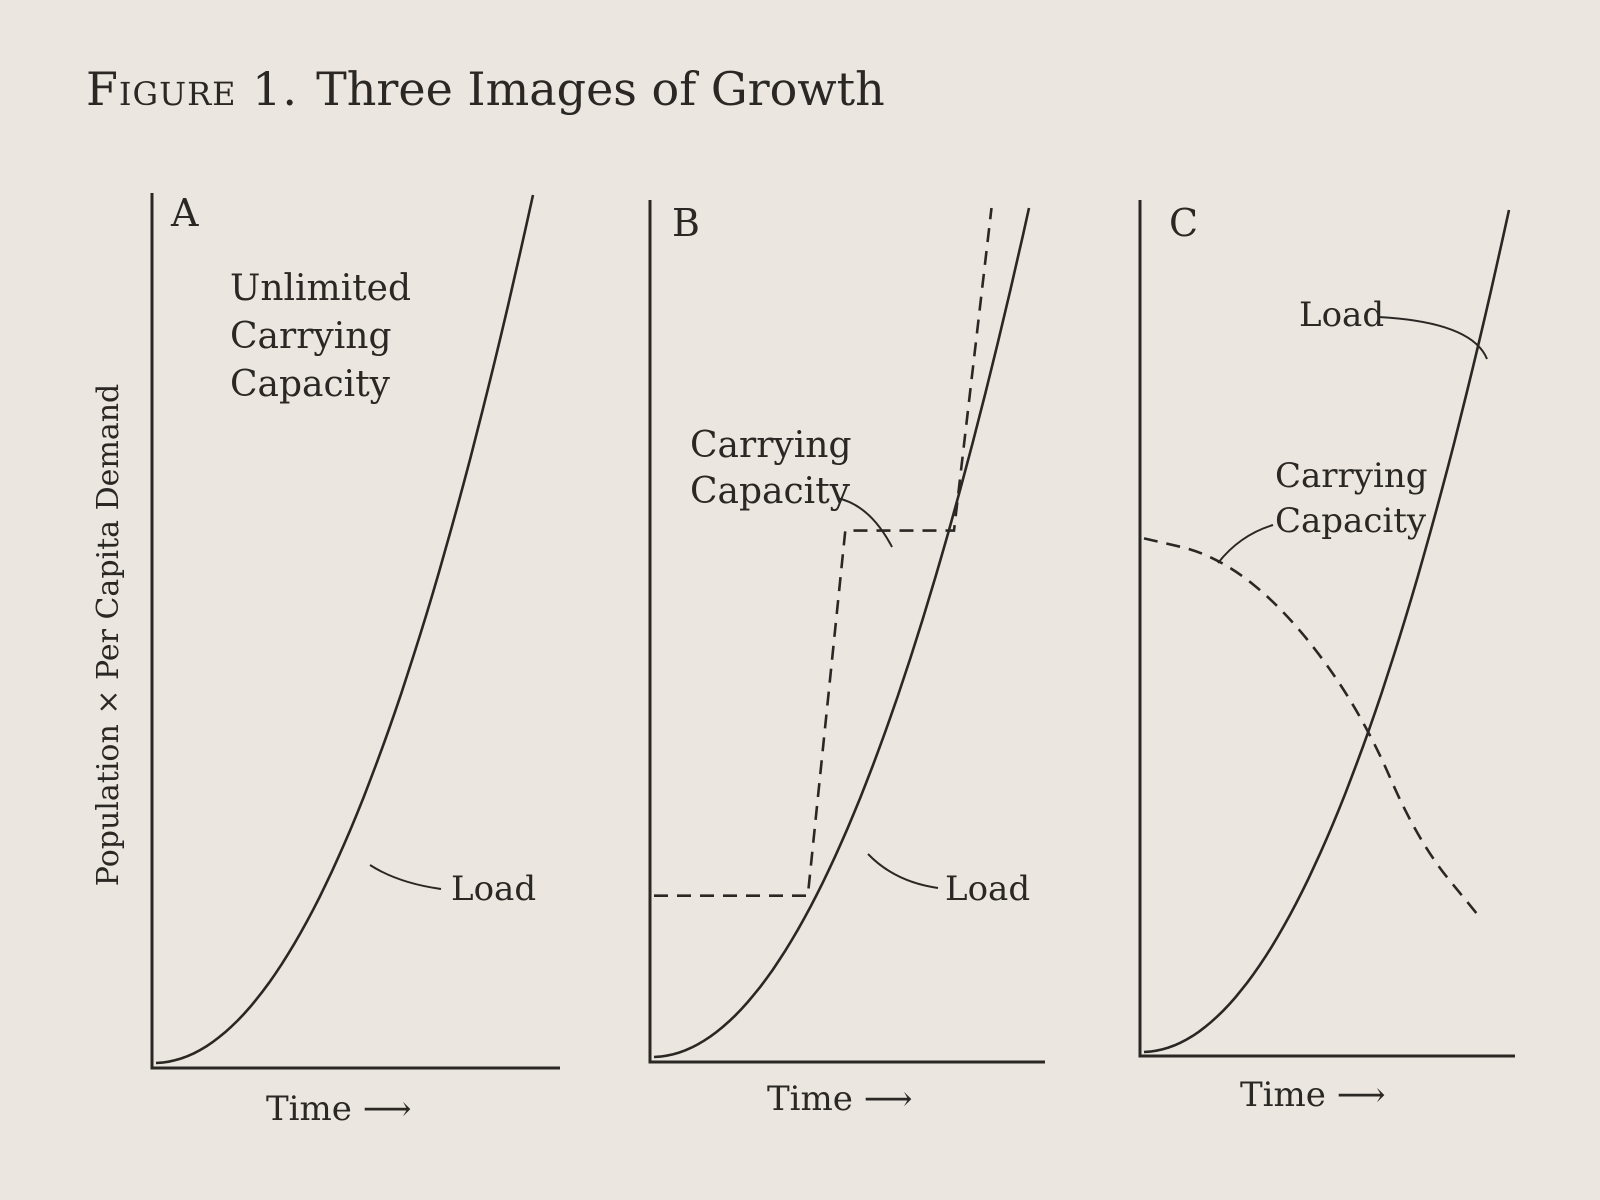 This screenshot has width=1600, height=1200. I want to click on panel-c-capacity-label: Carrying Capacity, so click(1356, 498).